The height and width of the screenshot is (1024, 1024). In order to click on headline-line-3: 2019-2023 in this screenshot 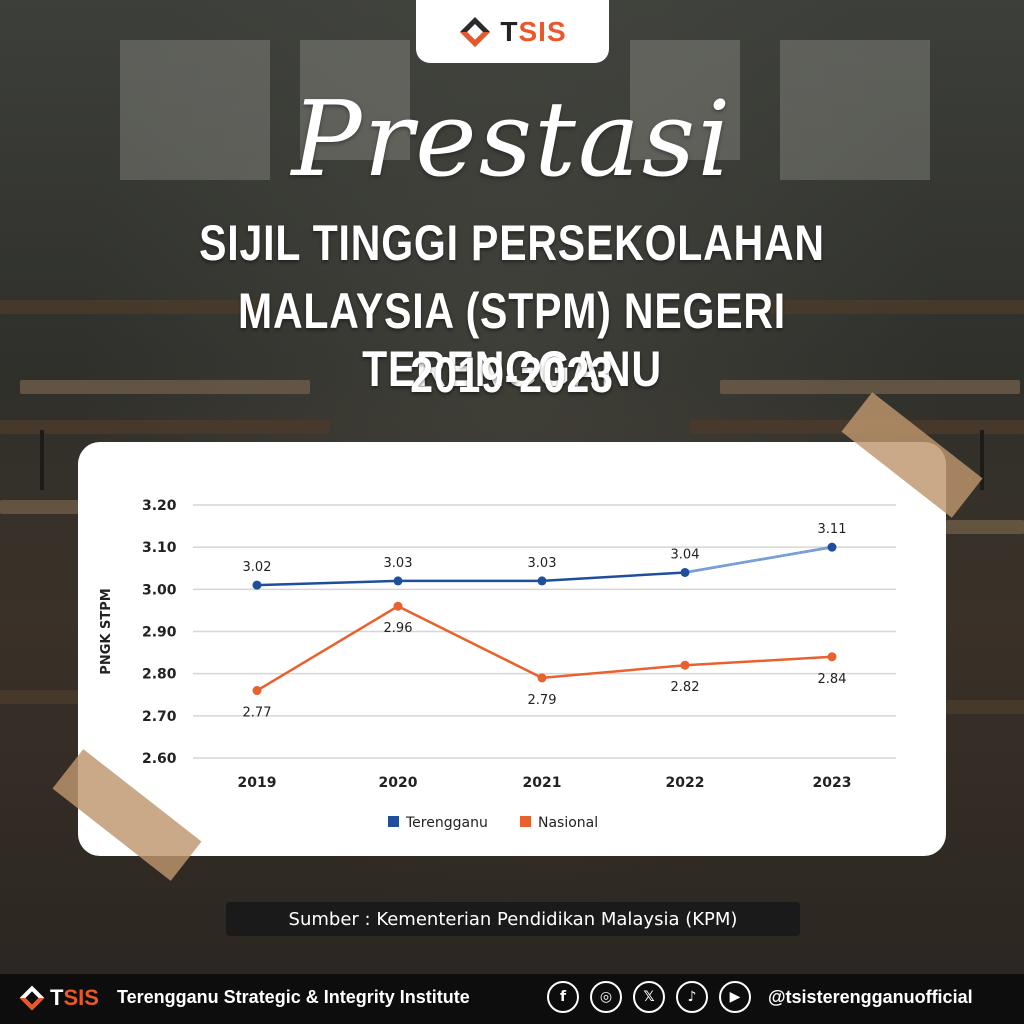, I will do `click(512, 375)`.